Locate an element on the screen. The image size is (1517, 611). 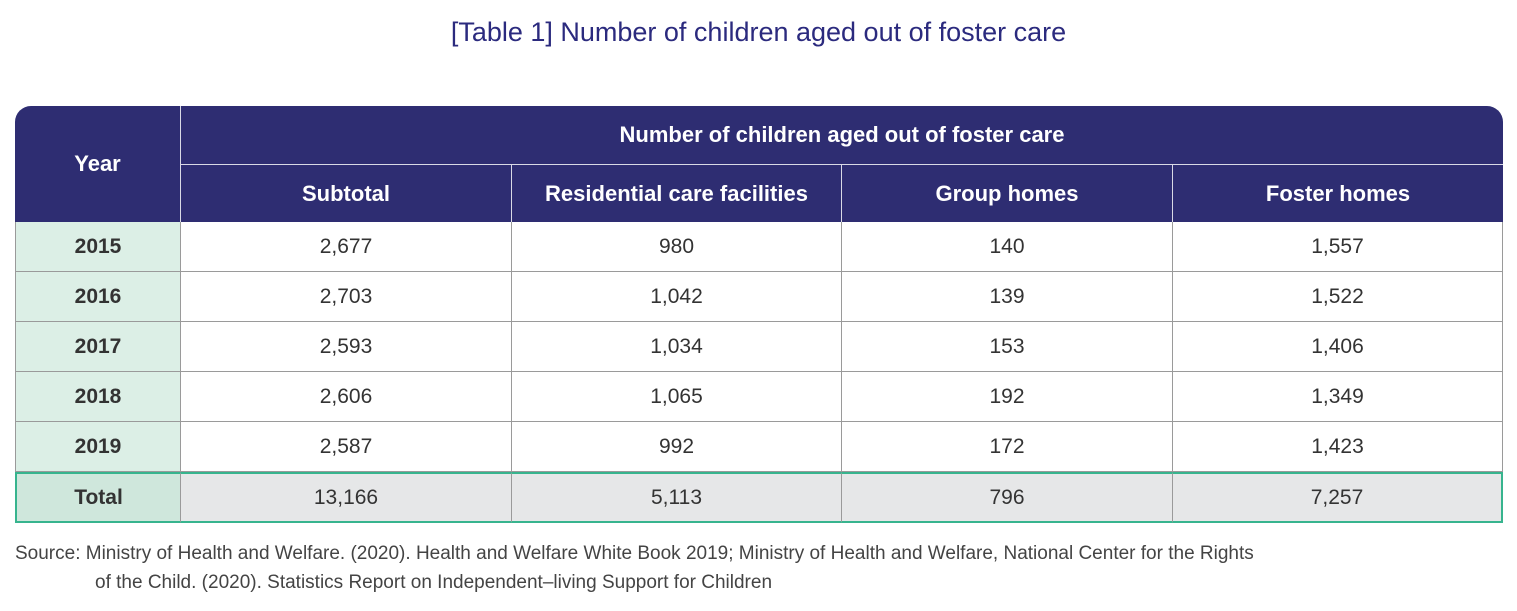
cell-residential: 992 is located at coordinates (677, 447).